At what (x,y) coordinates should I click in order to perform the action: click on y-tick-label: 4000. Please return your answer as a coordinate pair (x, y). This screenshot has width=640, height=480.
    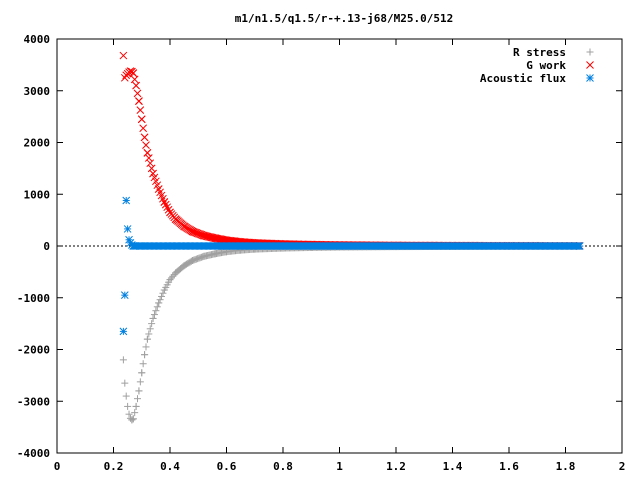
    Looking at the image, I should click on (37, 39).